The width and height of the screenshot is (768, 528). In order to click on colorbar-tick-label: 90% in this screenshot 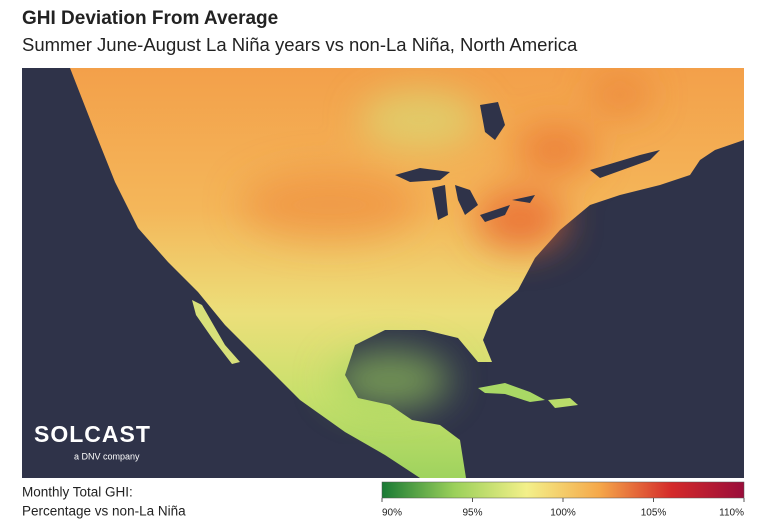, I will do `click(392, 513)`.